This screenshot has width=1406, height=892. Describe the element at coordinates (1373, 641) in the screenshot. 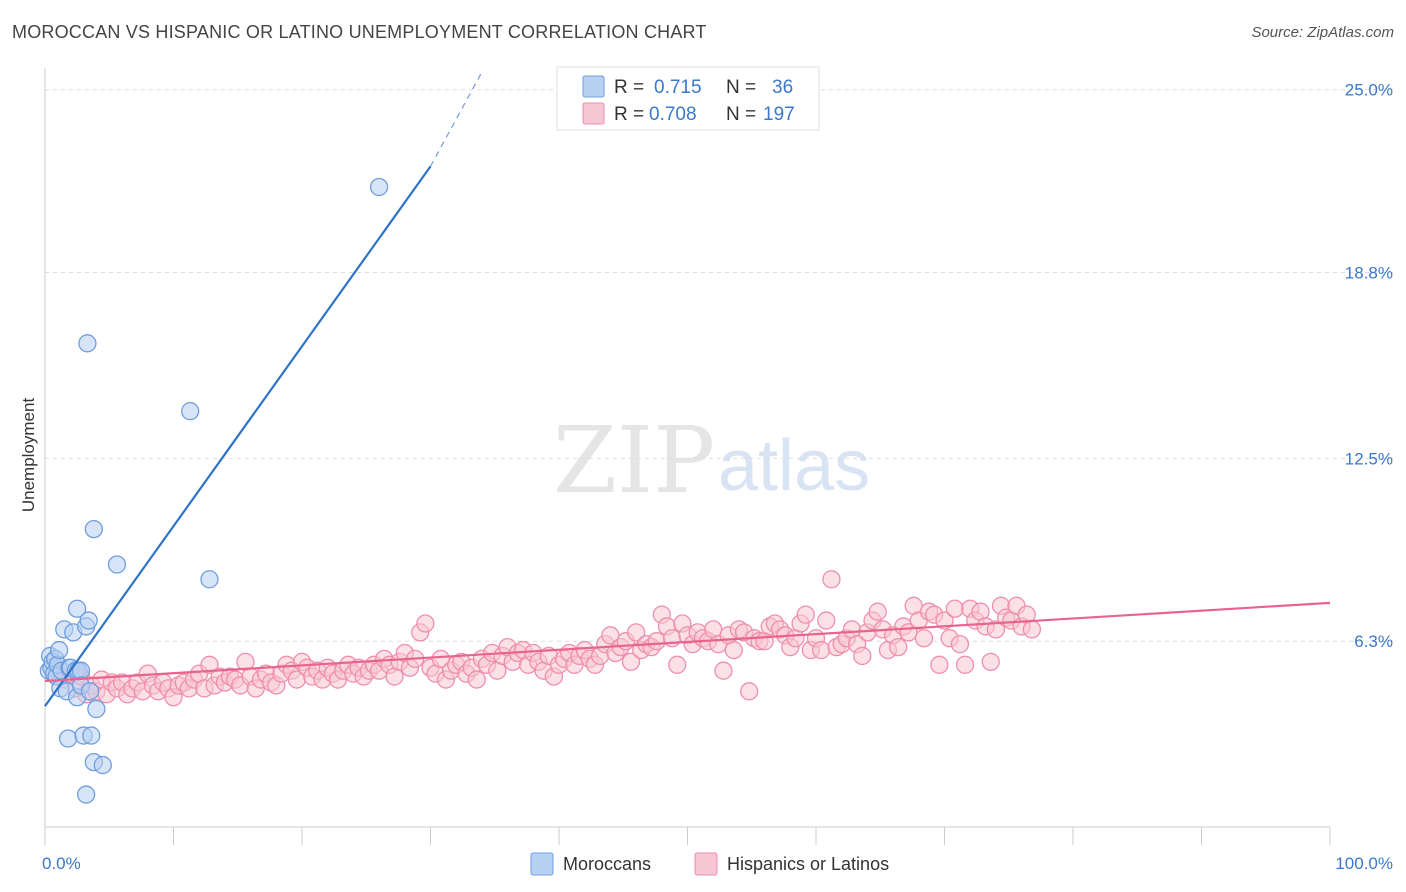

I see `y-tick-label: 6.3%` at that location.